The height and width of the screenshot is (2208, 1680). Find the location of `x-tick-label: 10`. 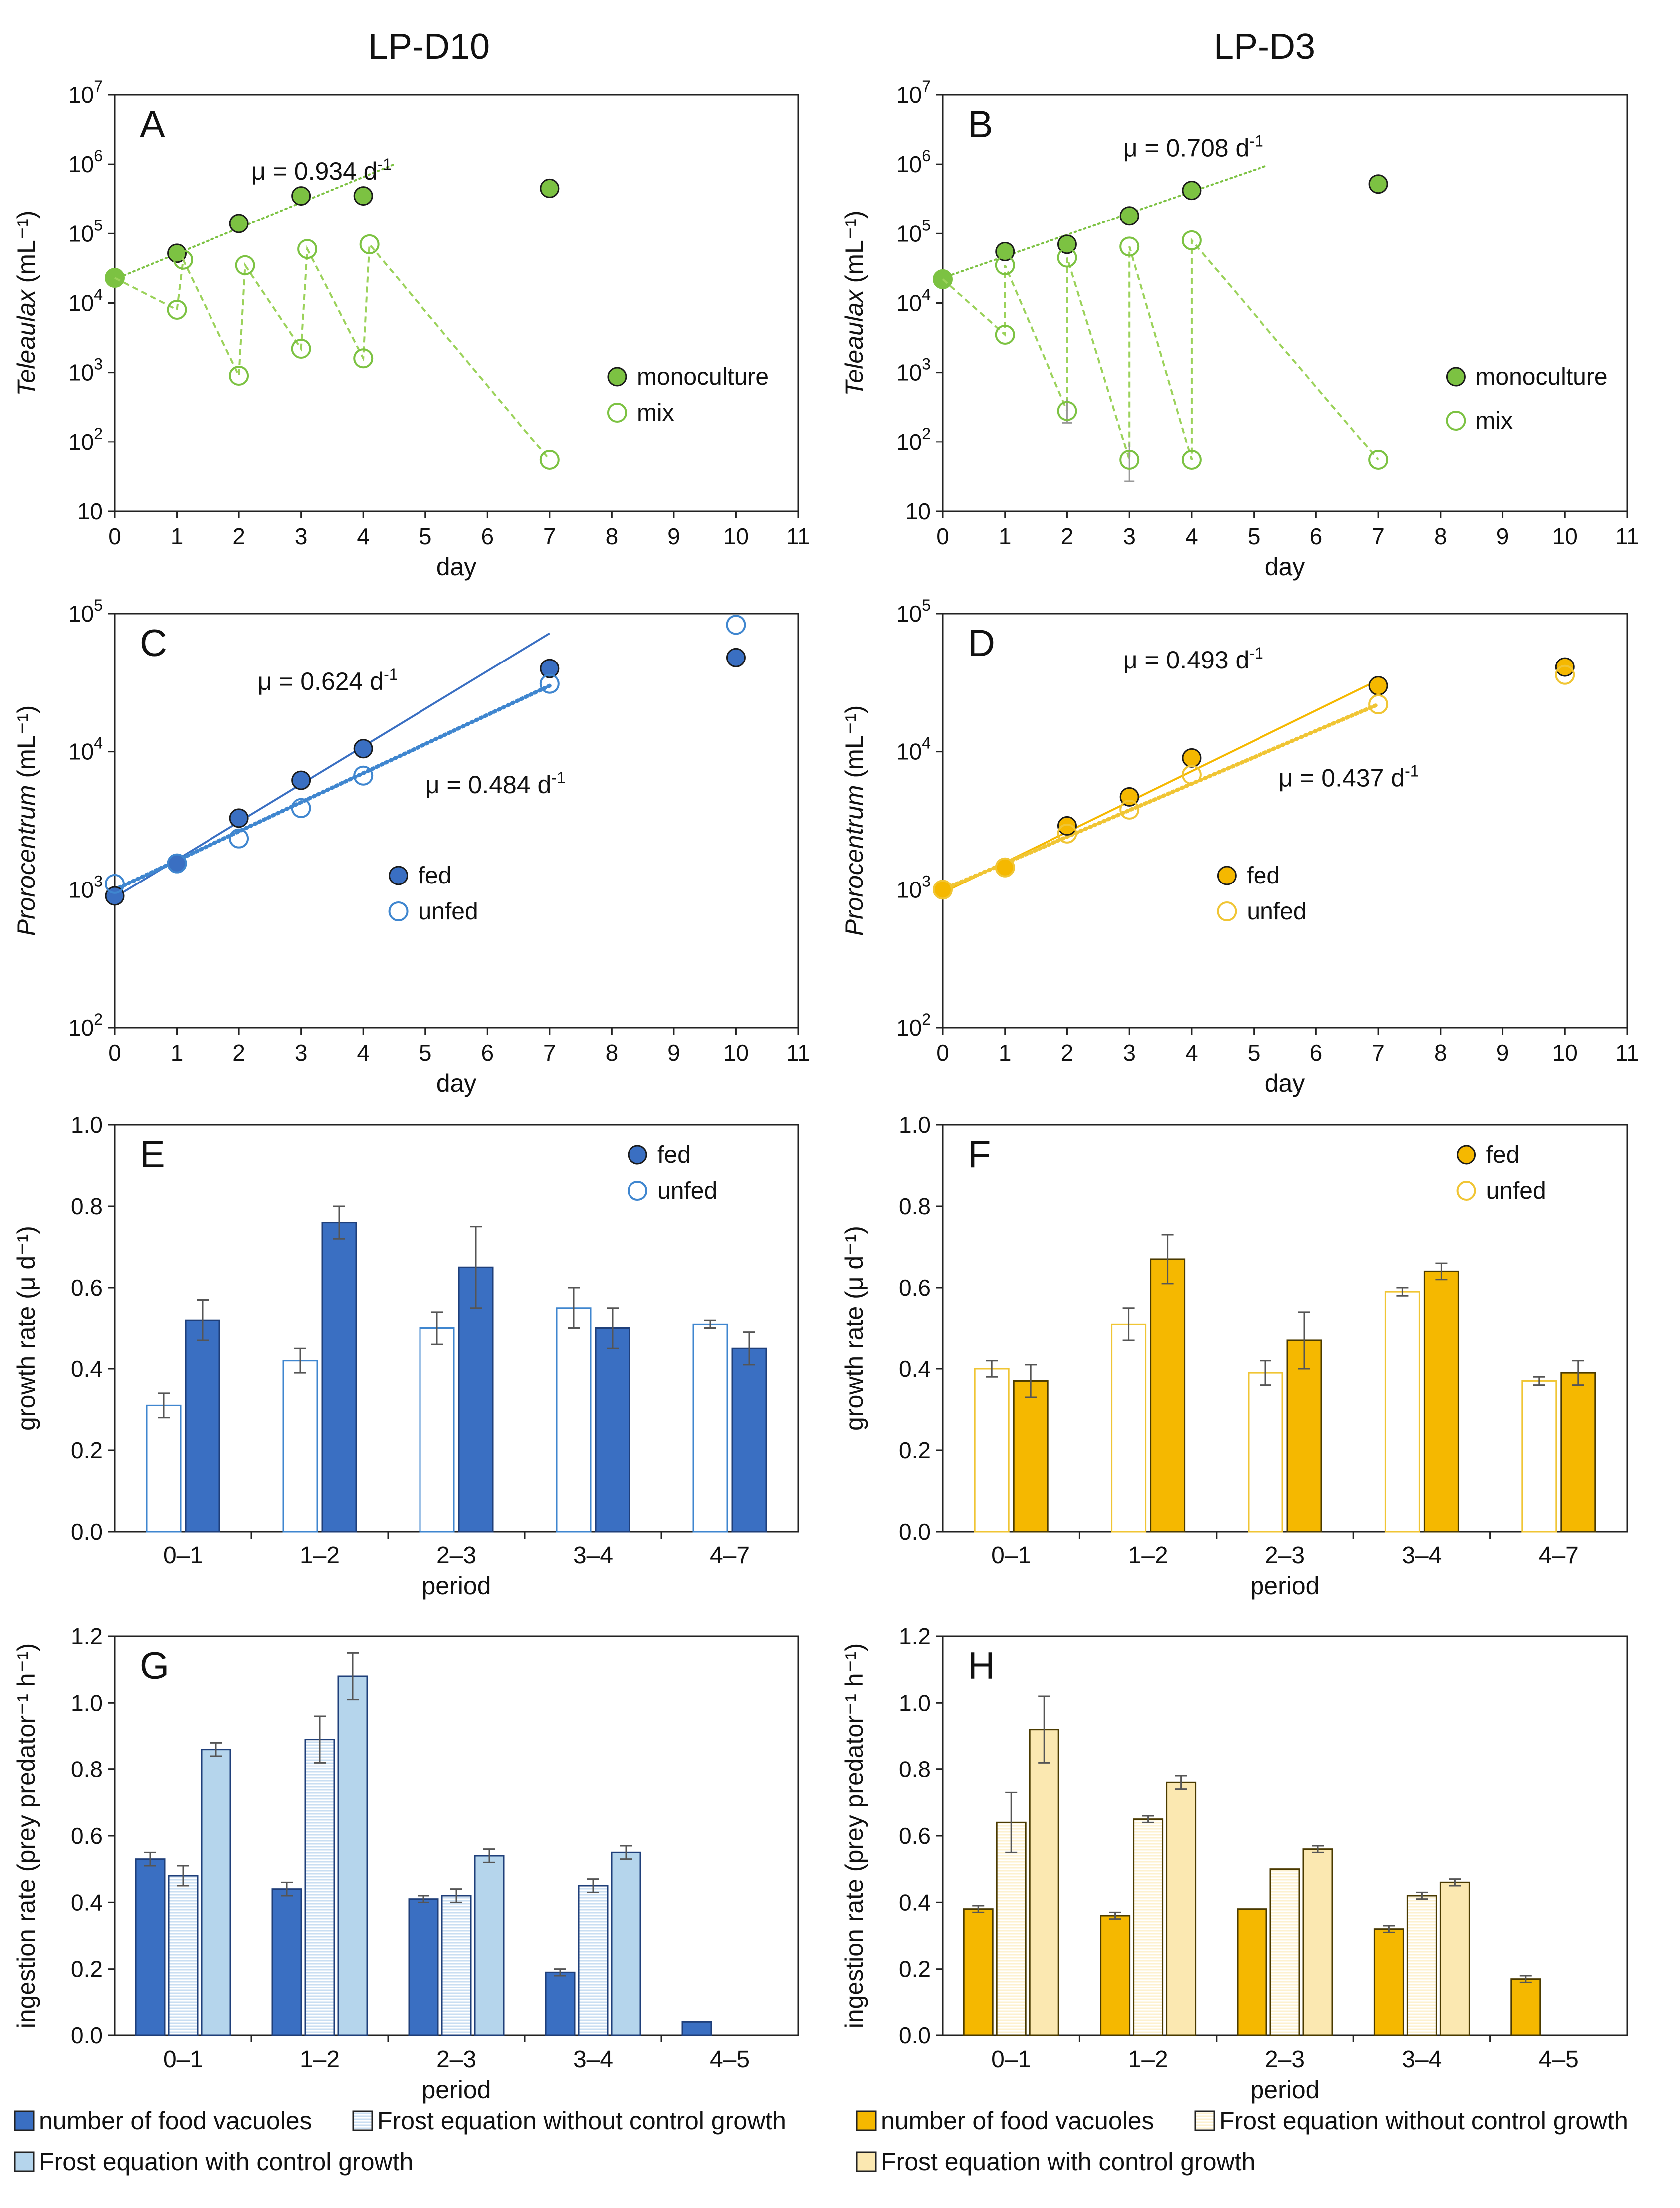

x-tick-label: 10 is located at coordinates (1565, 1053).